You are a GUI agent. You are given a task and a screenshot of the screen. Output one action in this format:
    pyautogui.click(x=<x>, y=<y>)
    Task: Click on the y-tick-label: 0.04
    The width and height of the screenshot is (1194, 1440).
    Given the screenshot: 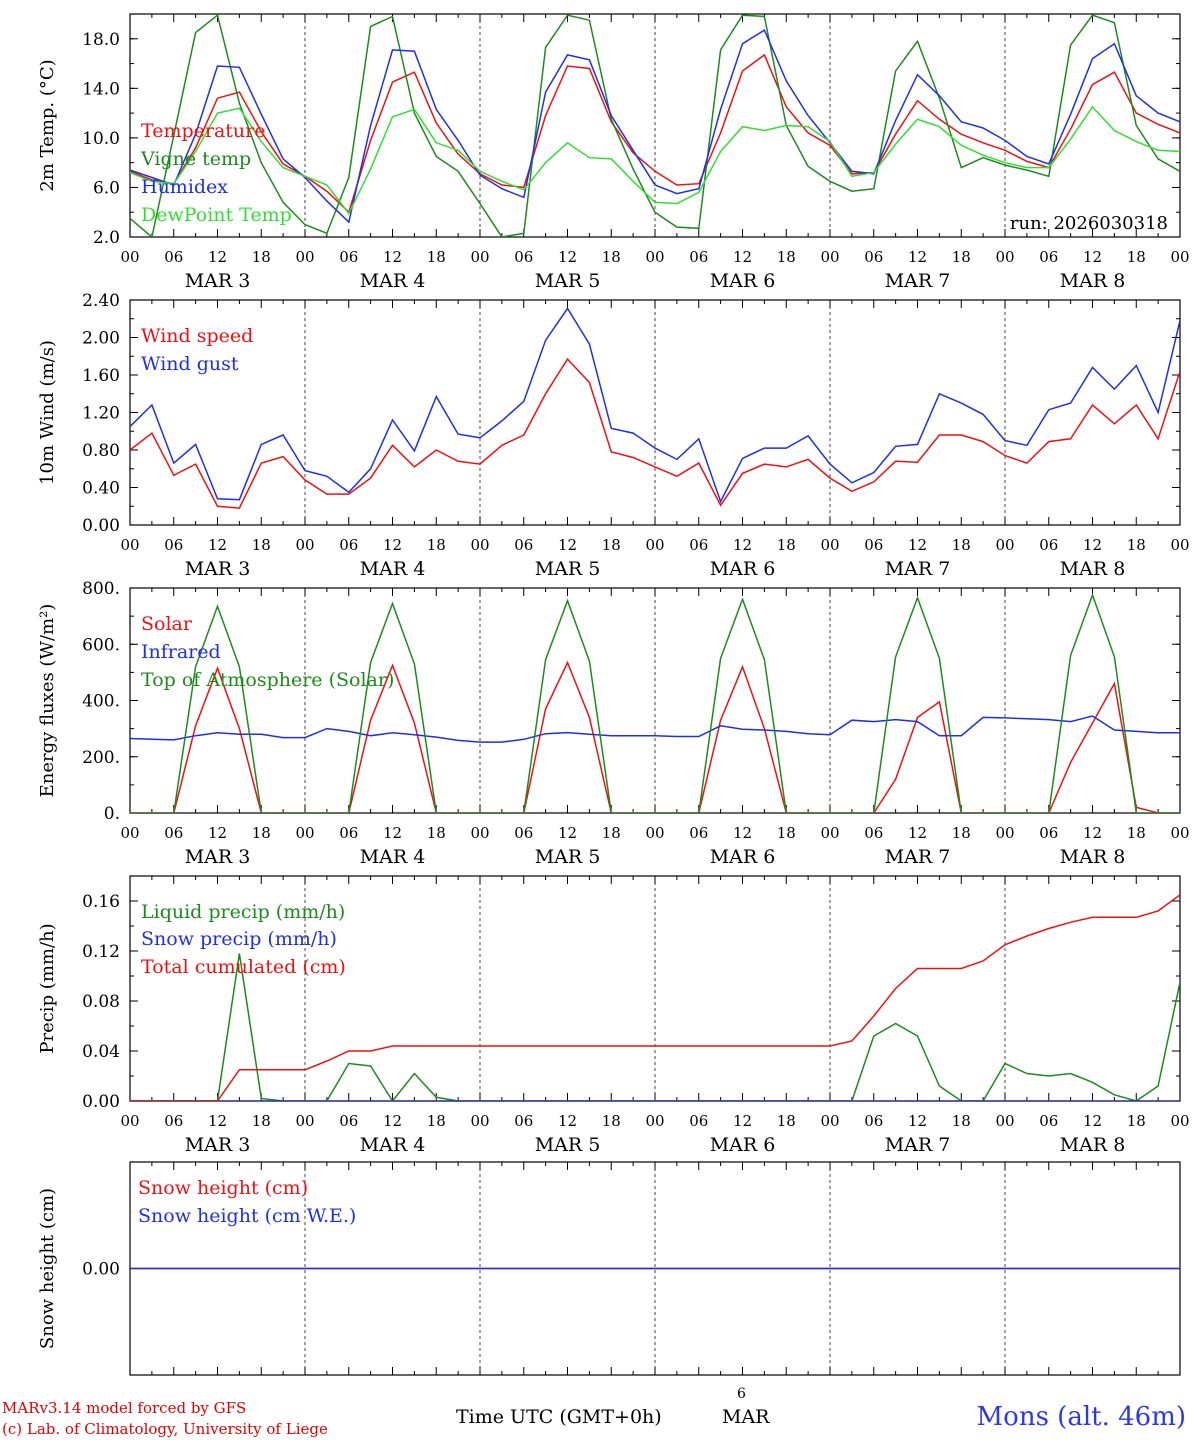 What is the action you would take?
    pyautogui.click(x=101, y=1052)
    